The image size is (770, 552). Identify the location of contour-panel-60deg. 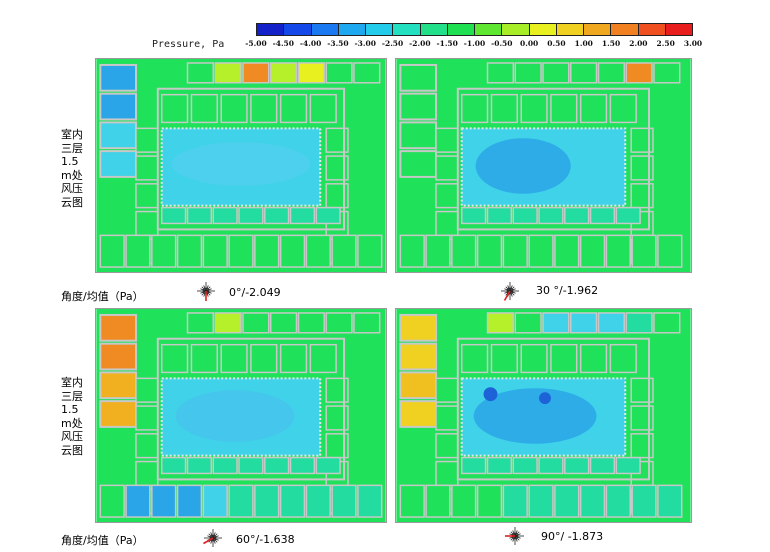
(241, 415).